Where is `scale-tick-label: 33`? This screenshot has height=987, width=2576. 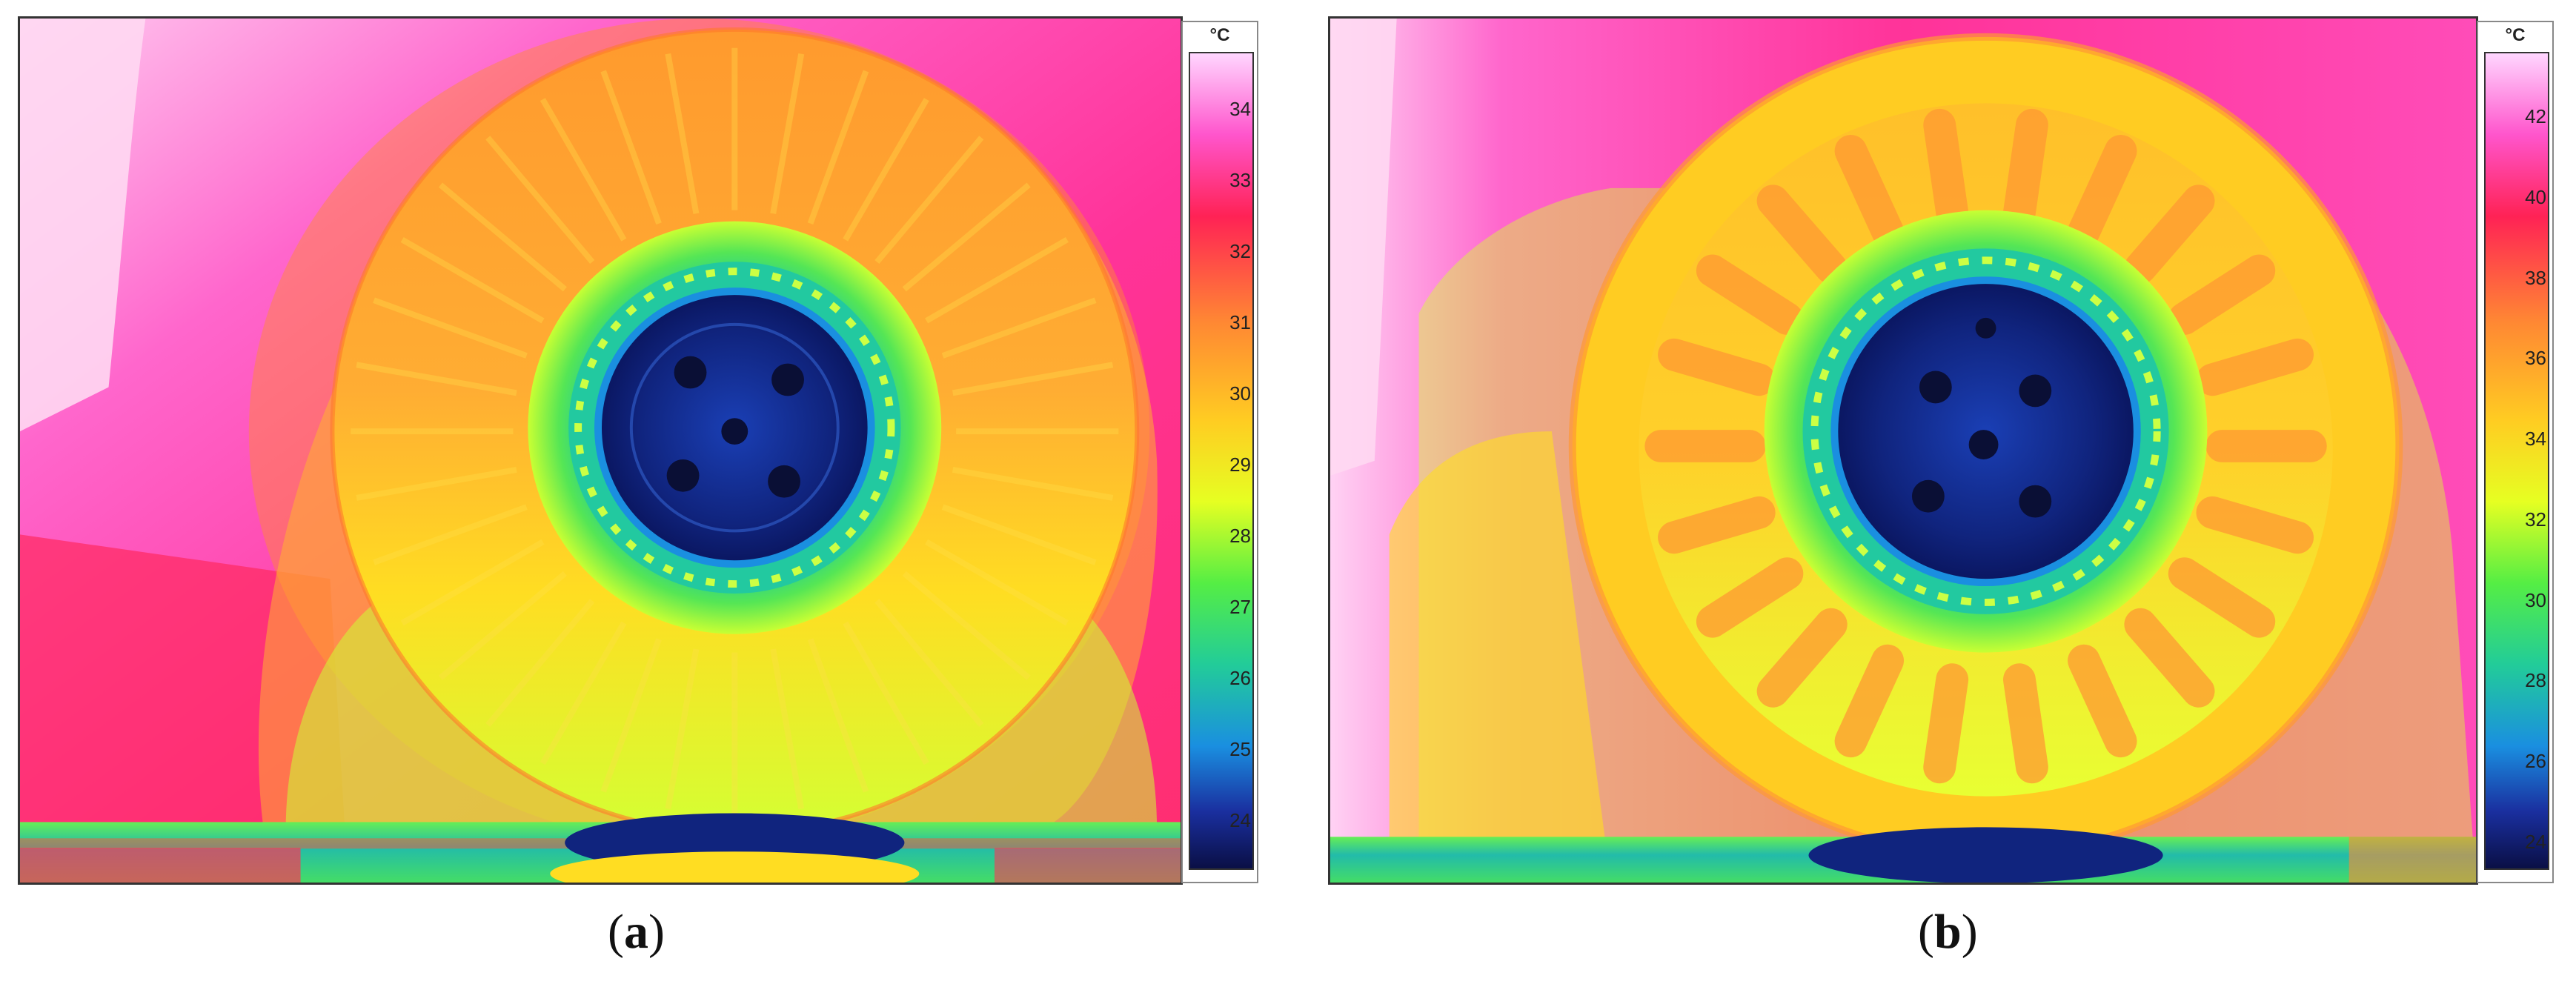
scale-tick-label: 33 is located at coordinates (1240, 179).